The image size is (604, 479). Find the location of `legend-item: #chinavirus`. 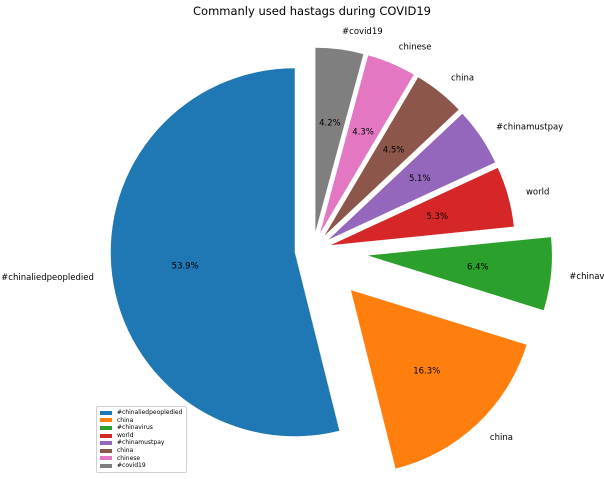

legend-item: #chinavirus is located at coordinates (141, 428).